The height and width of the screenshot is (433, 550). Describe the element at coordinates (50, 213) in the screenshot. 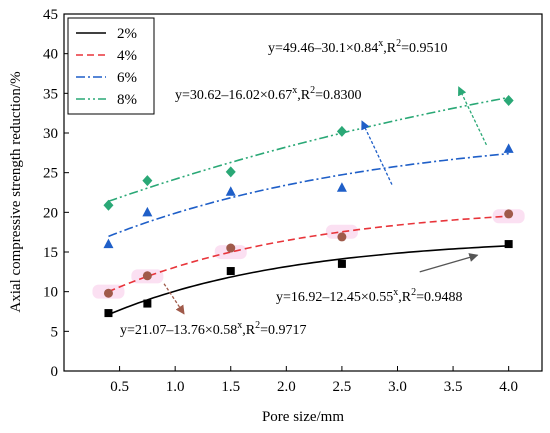

I see `y-tick-label: 20` at that location.